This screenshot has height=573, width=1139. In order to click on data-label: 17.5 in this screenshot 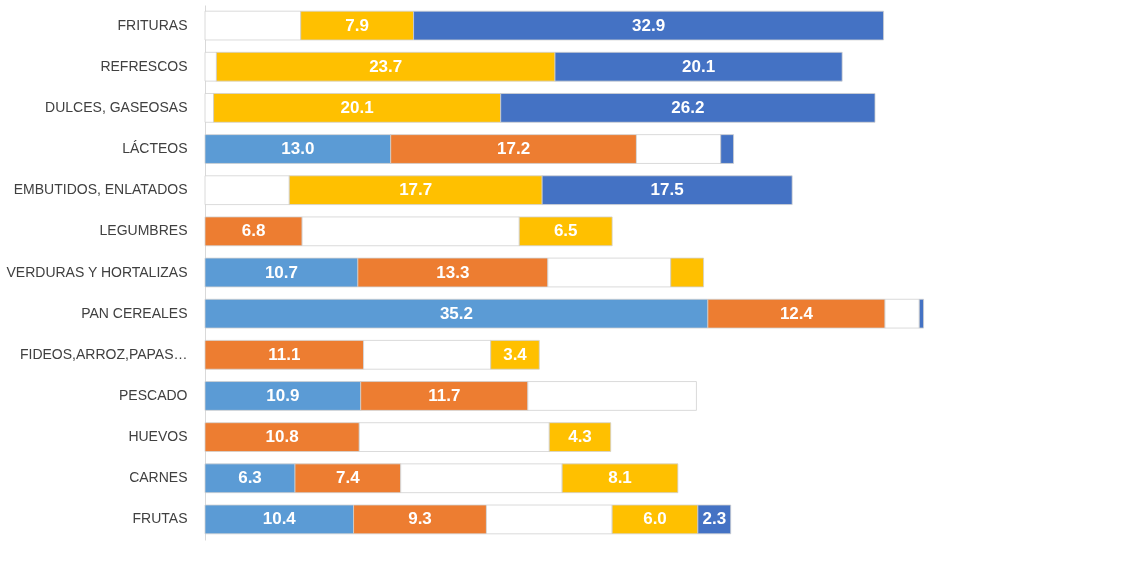, I will do `click(667, 190)`.